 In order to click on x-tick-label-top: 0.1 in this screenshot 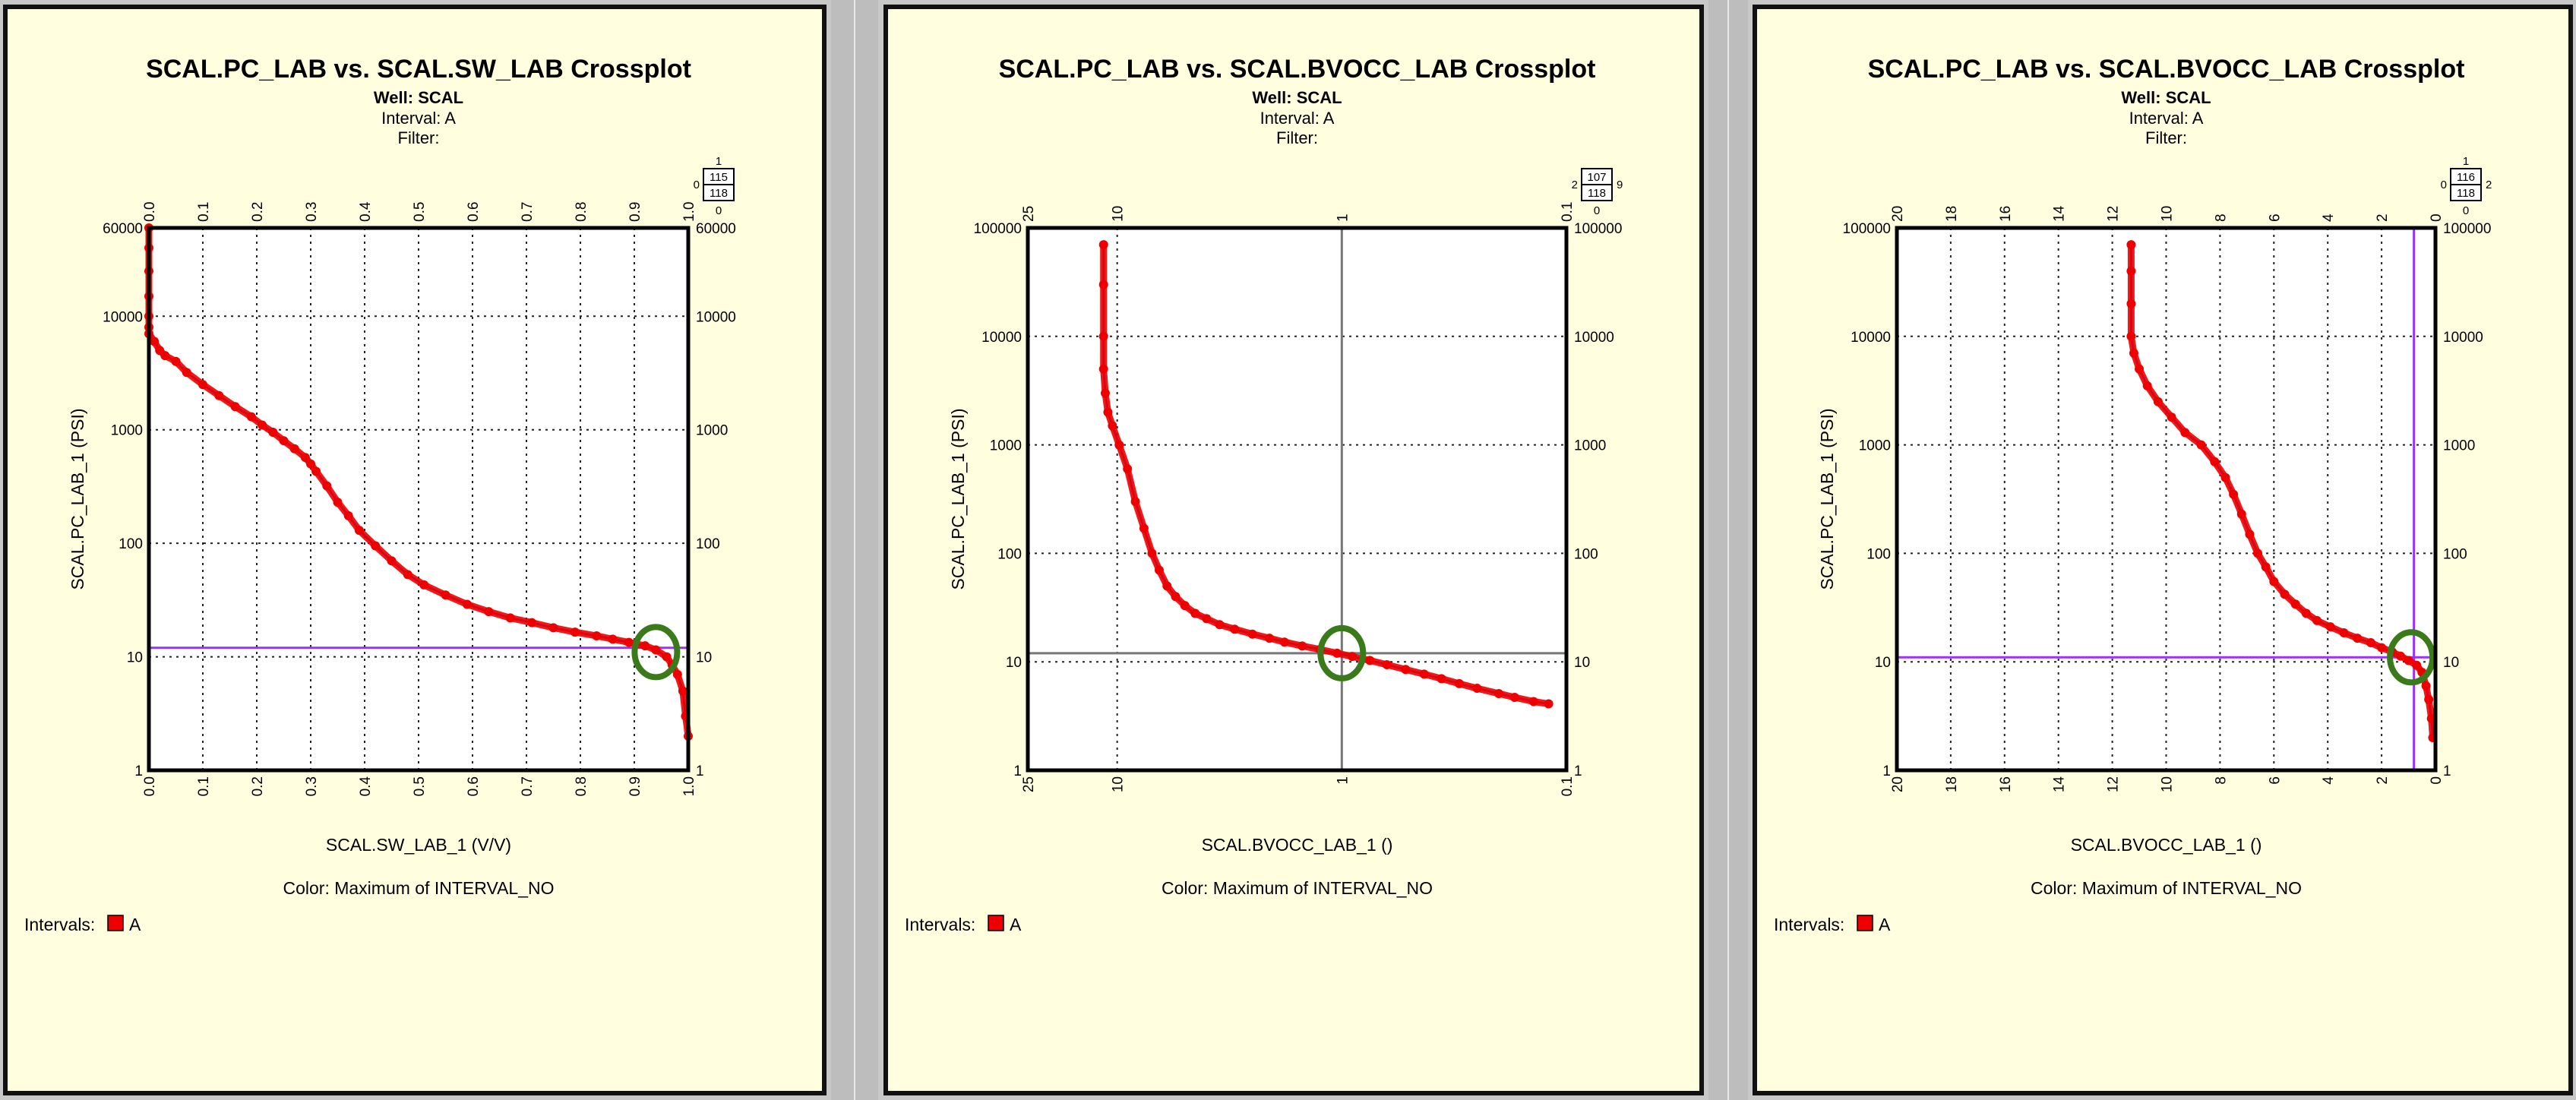, I will do `click(1568, 212)`.